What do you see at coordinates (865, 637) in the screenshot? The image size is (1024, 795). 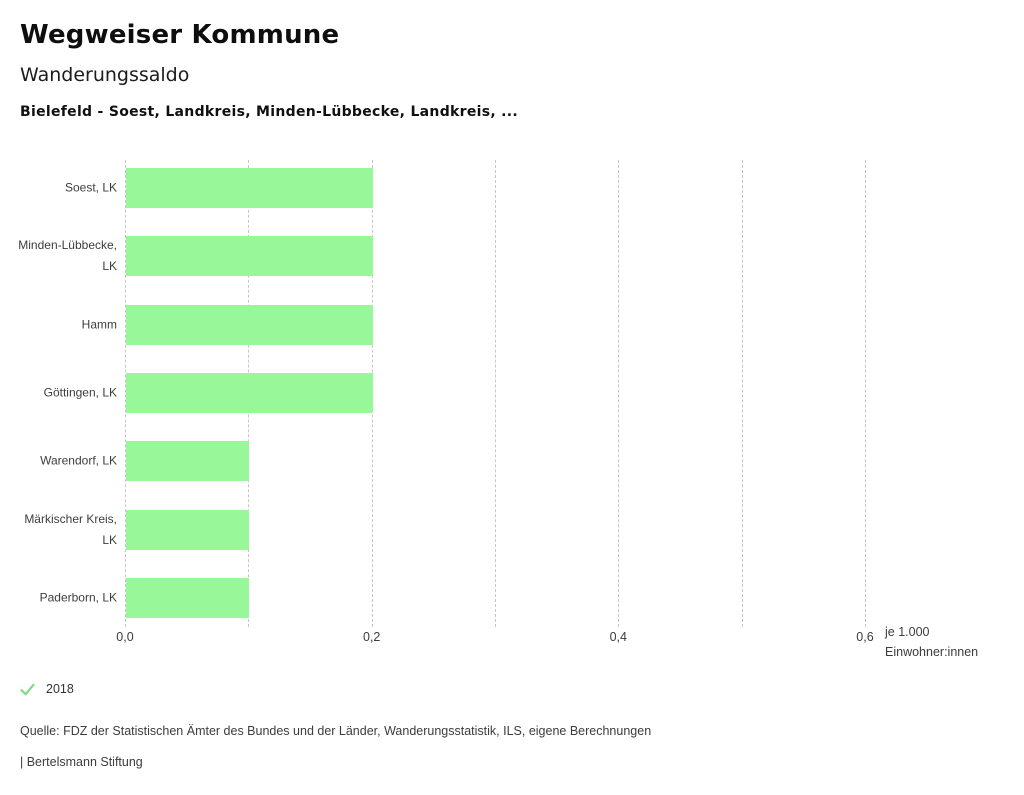 I see `x-tick-label: 0,6` at bounding box center [865, 637].